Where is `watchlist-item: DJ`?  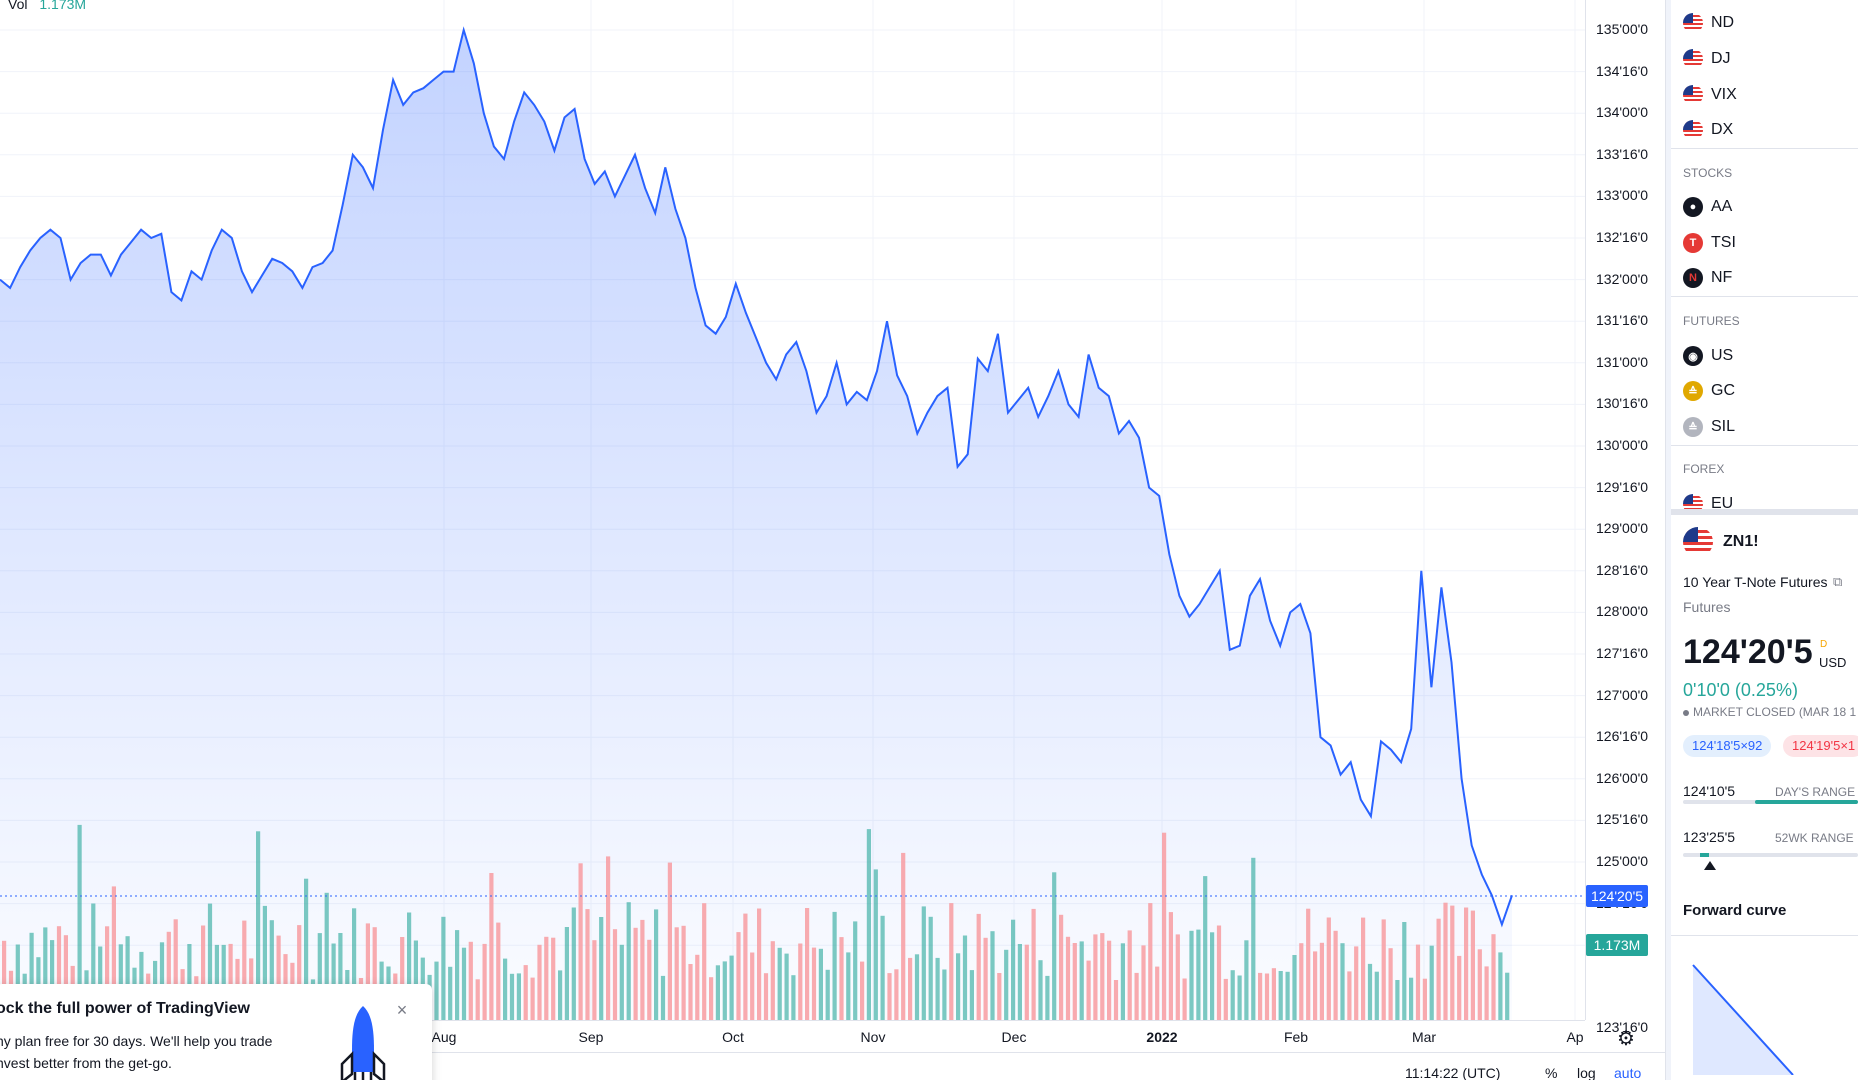 watchlist-item: DJ is located at coordinates (1764, 59).